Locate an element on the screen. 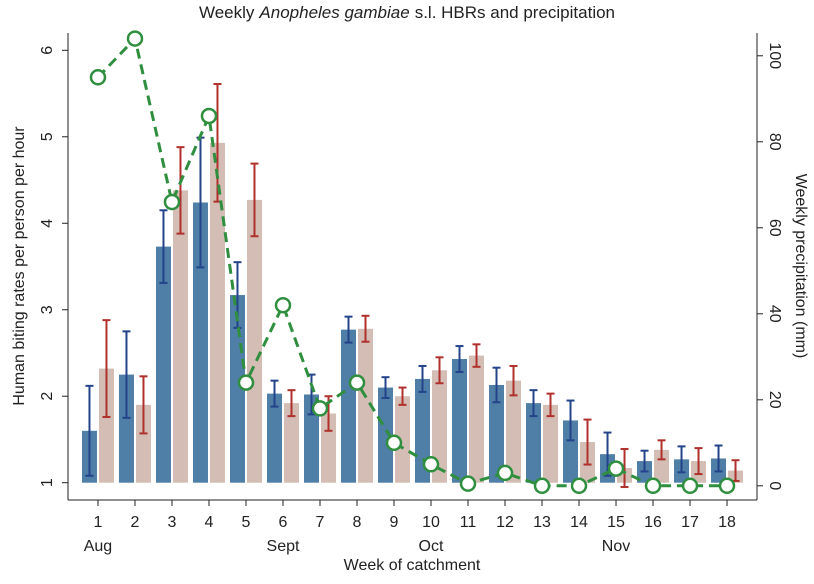 This screenshot has height=584, width=814. y2-tick-label: 60 is located at coordinates (774, 228).